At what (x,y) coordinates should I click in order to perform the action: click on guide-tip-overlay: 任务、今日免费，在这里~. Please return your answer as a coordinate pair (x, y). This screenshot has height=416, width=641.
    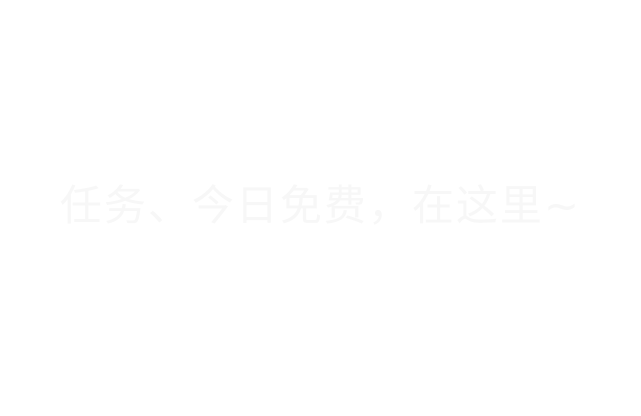
    Looking at the image, I should click on (320, 206).